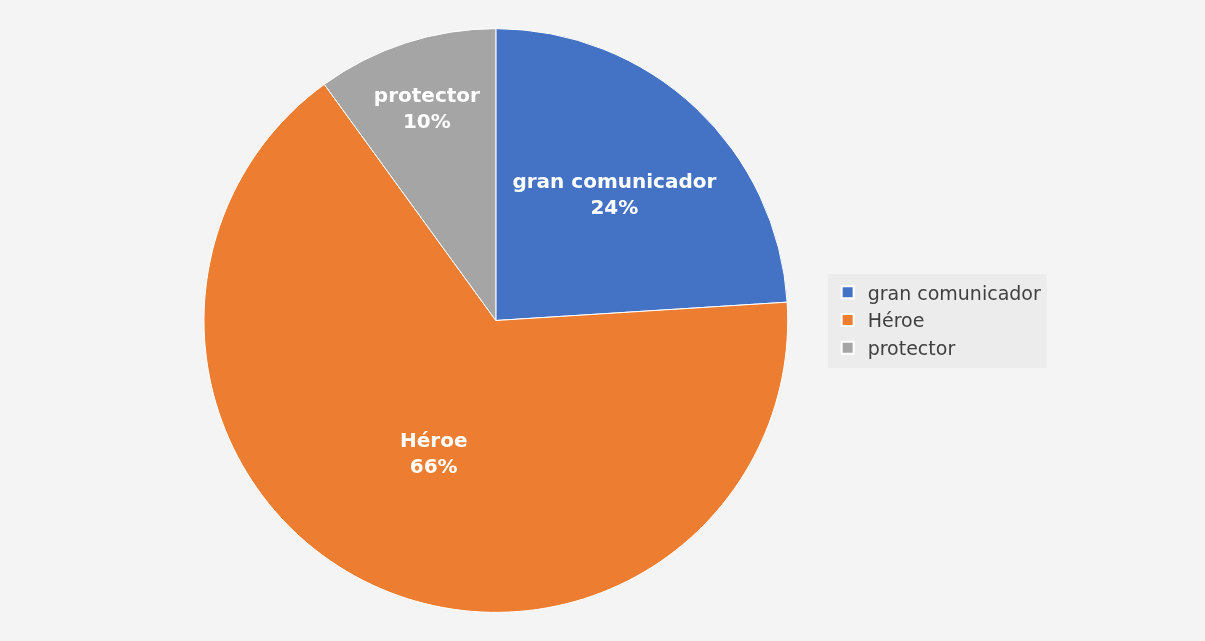  What do you see at coordinates (911, 348) in the screenshot?
I see `legend-label: protector` at bounding box center [911, 348].